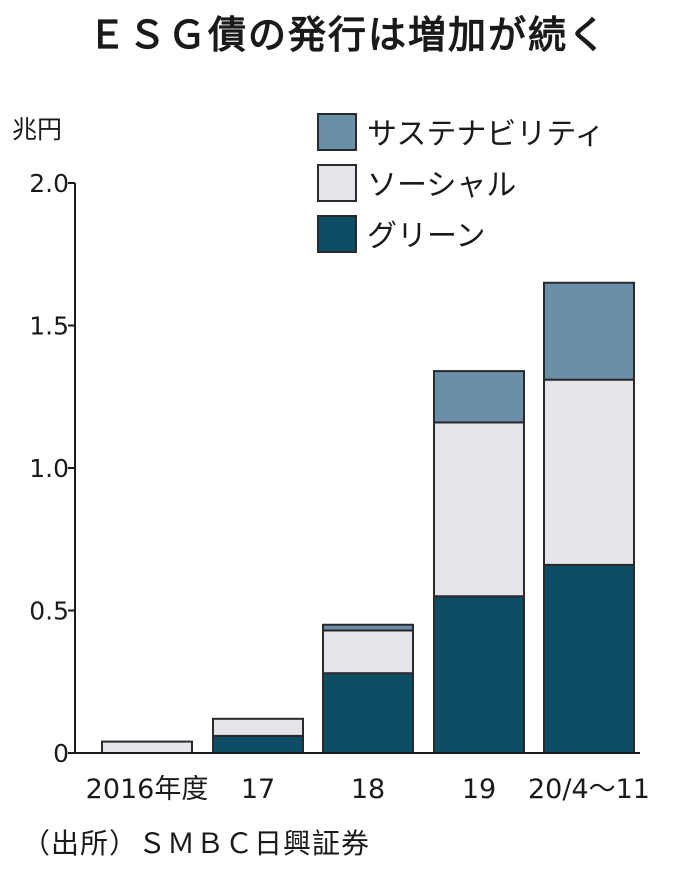 The height and width of the screenshot is (879, 696). What do you see at coordinates (426, 236) in the screenshot?
I see `legend-label: グリーン` at bounding box center [426, 236].